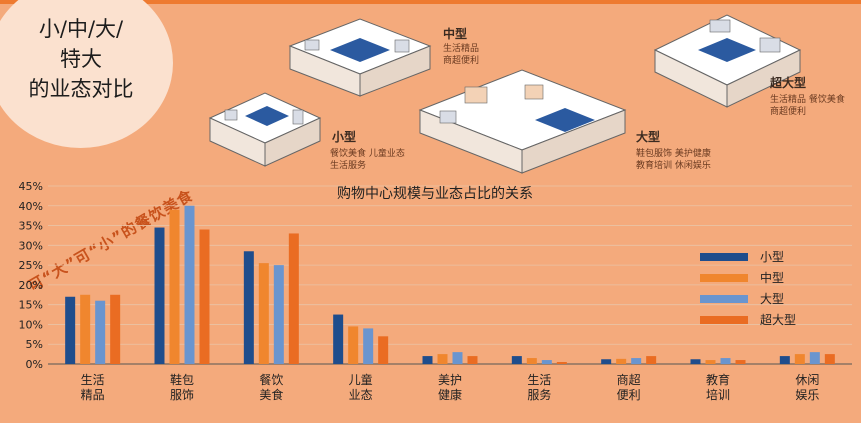  Describe the element at coordinates (807, 395) in the screenshot. I see `x-tick-label: 娱乐` at that location.